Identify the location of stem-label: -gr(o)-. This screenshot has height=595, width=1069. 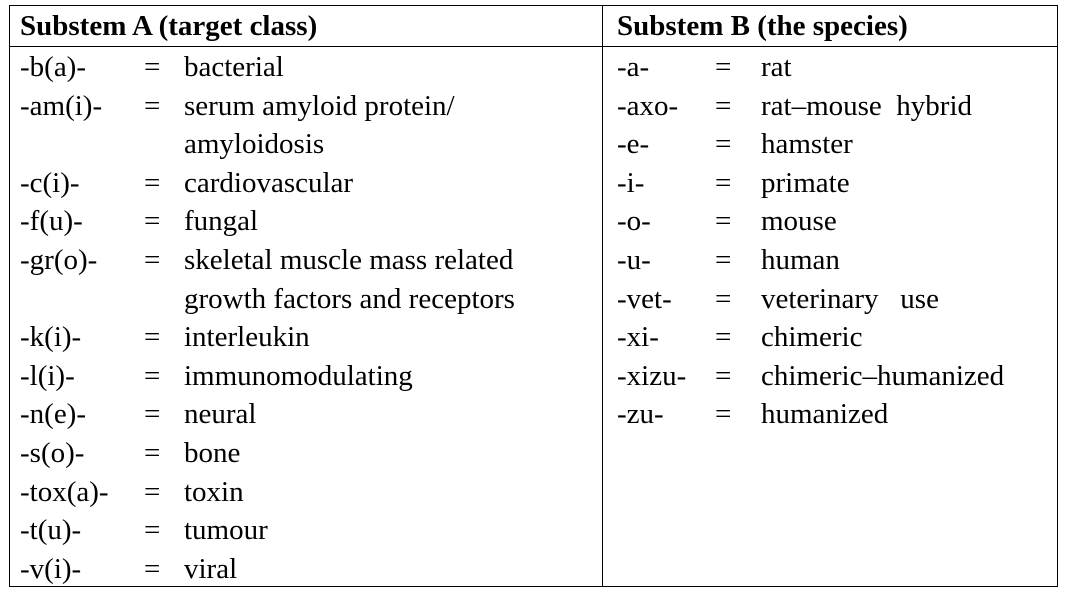
(59, 259).